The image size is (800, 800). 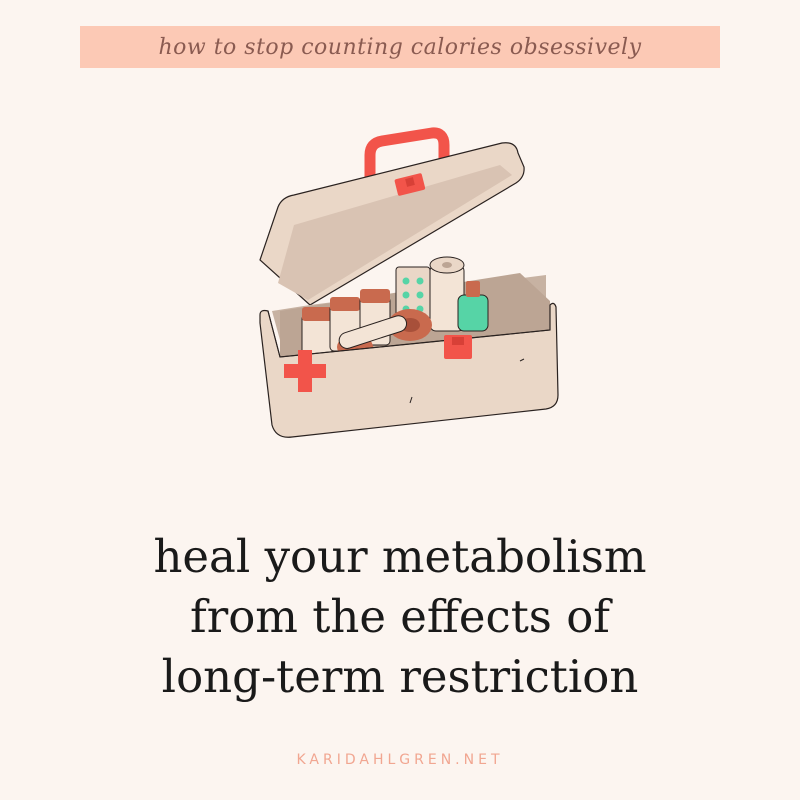 I want to click on headline-line-2: from the effects of, so click(x=400, y=616).